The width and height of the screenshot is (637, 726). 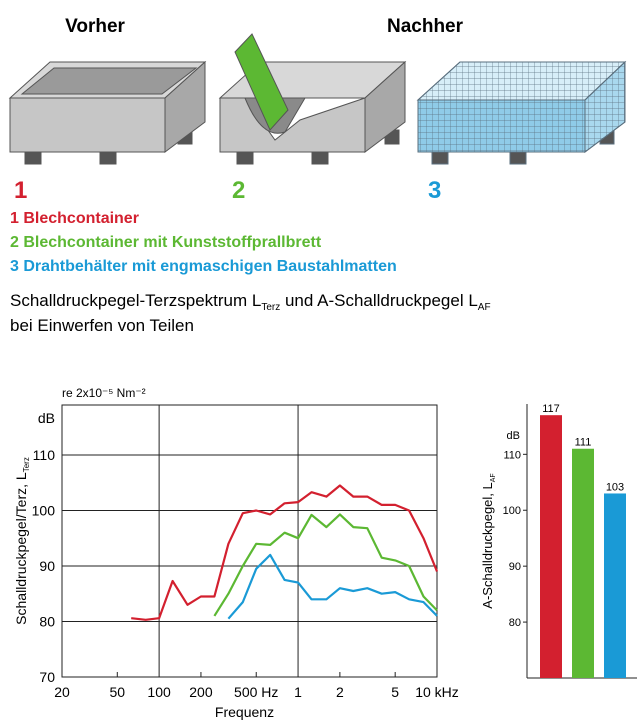 I want to click on x-tick-label: 50, so click(x=118, y=692).